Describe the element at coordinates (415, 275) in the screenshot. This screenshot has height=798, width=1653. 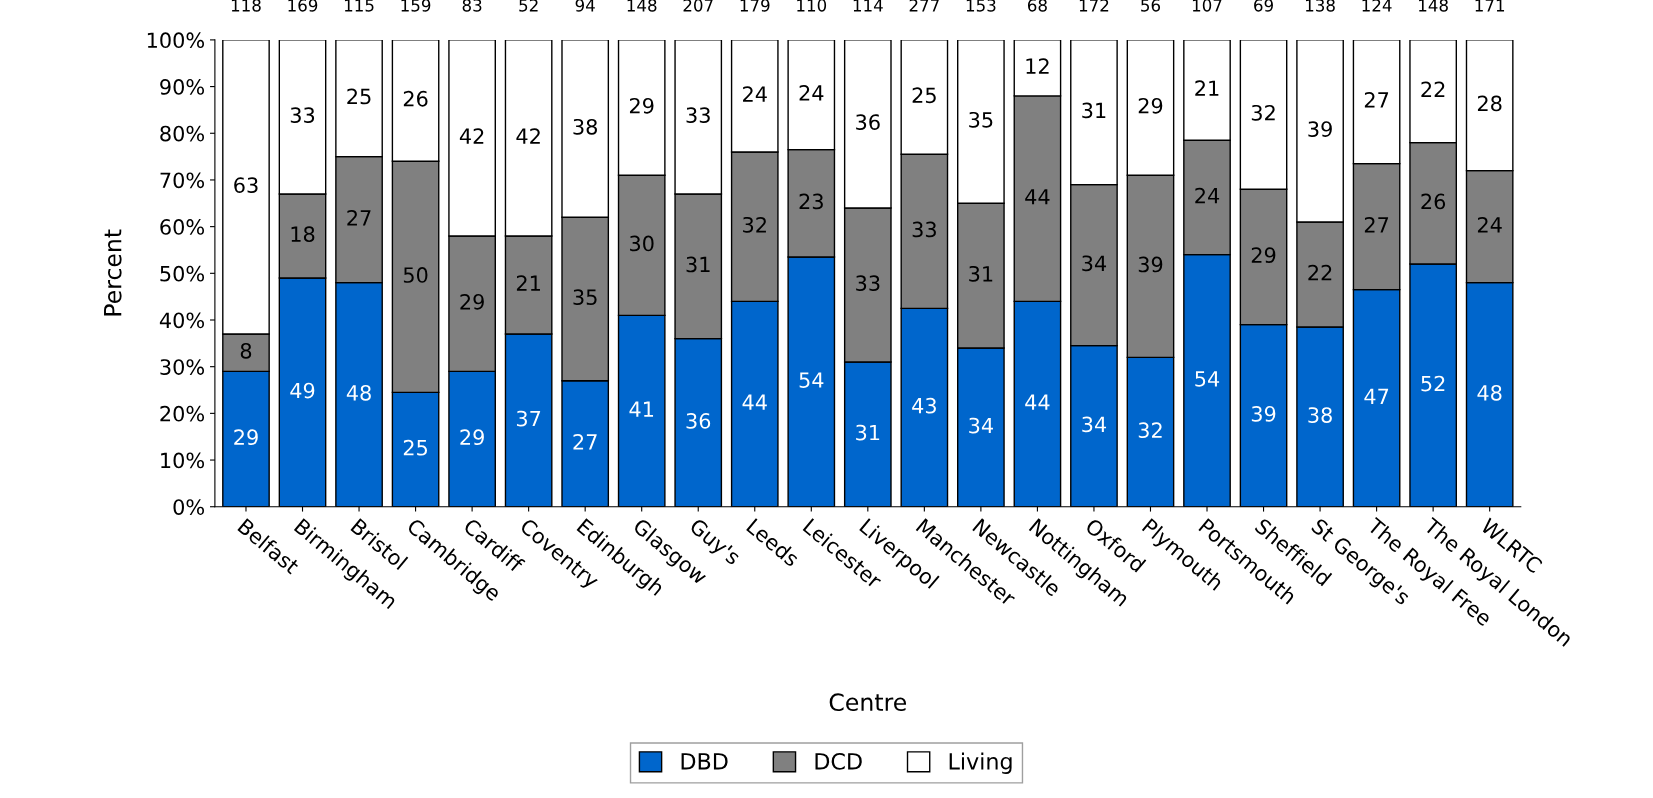
I see `data-label: 50` at that location.